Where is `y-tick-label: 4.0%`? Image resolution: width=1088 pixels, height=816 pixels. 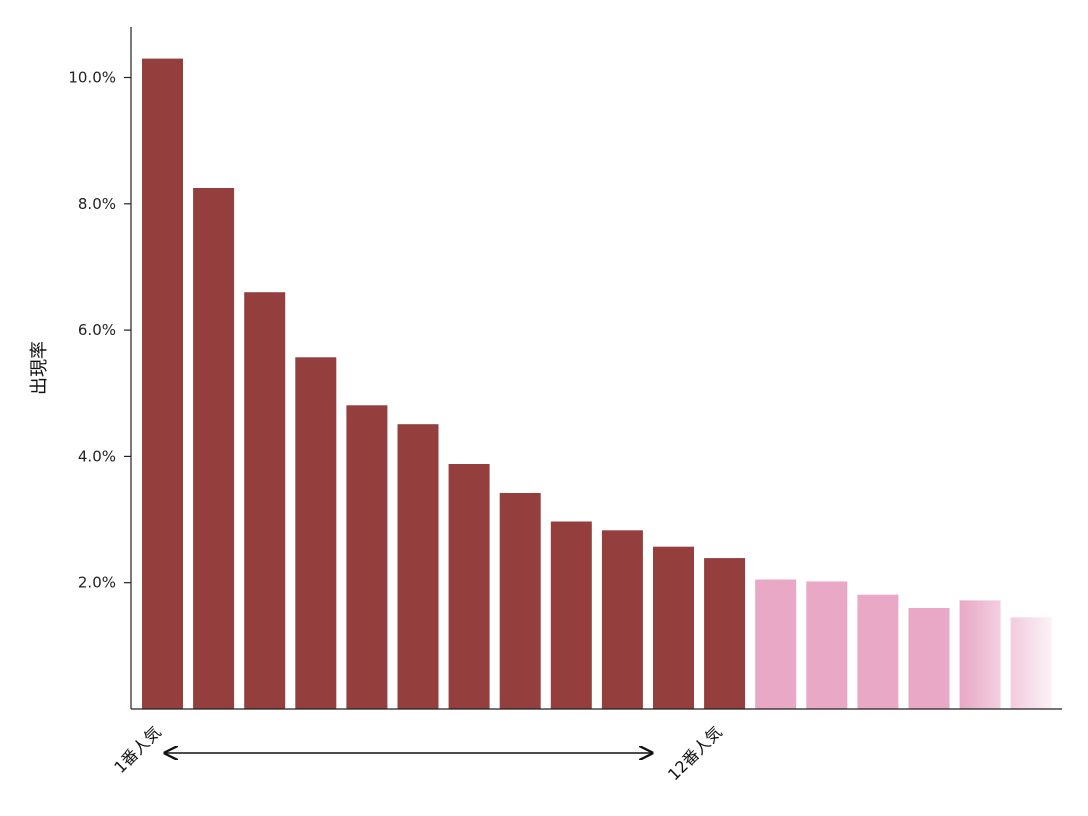
y-tick-label: 4.0% is located at coordinates (97, 456).